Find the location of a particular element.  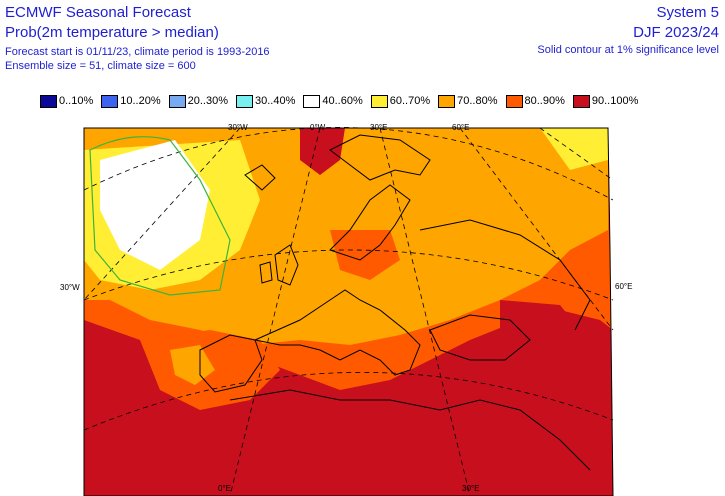

legend-item: 60..70% is located at coordinates (400, 101).